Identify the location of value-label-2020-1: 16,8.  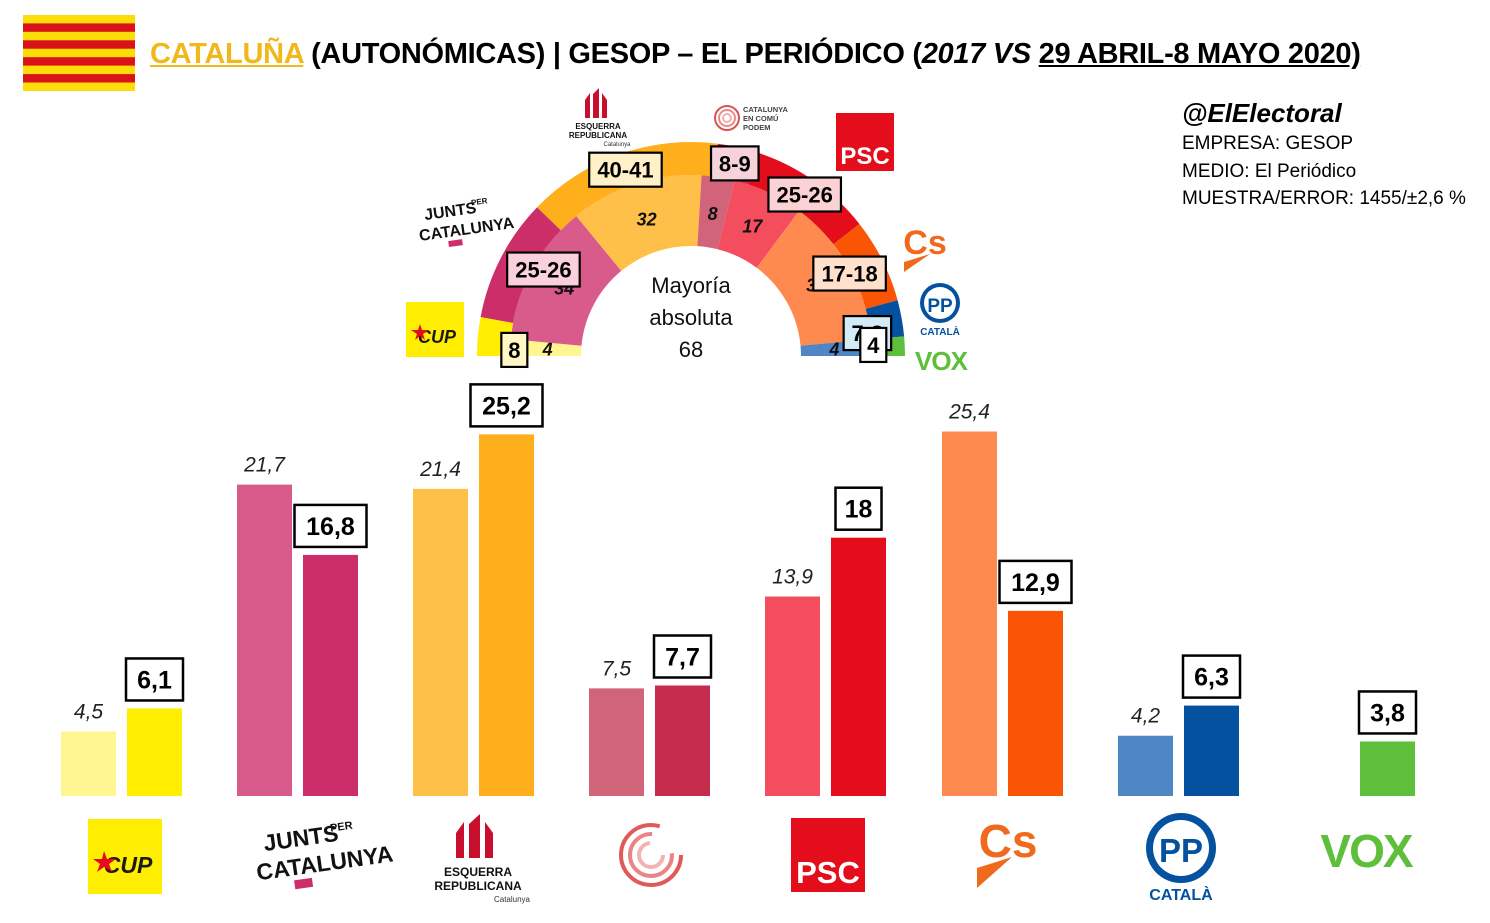
(330, 527).